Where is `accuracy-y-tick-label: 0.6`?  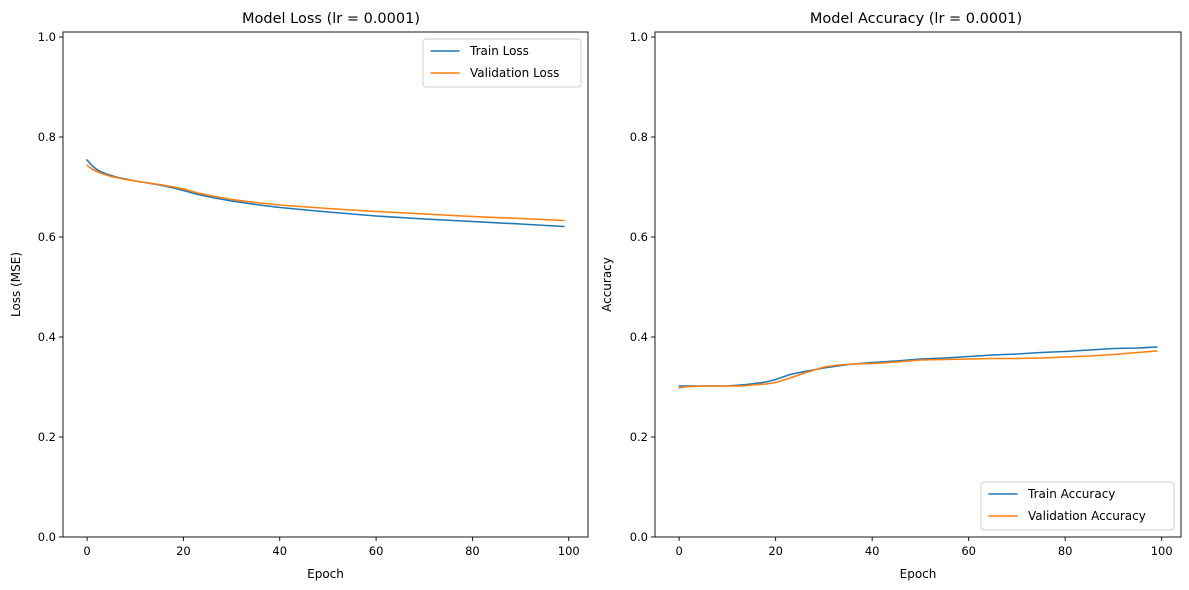 accuracy-y-tick-label: 0.6 is located at coordinates (639, 237).